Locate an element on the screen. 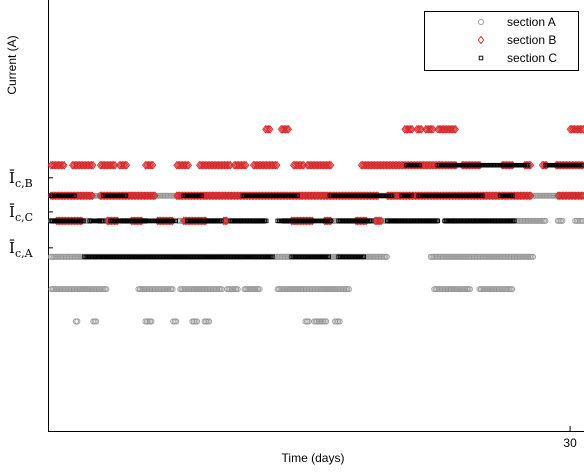  legend-marker is located at coordinates (481, 22).